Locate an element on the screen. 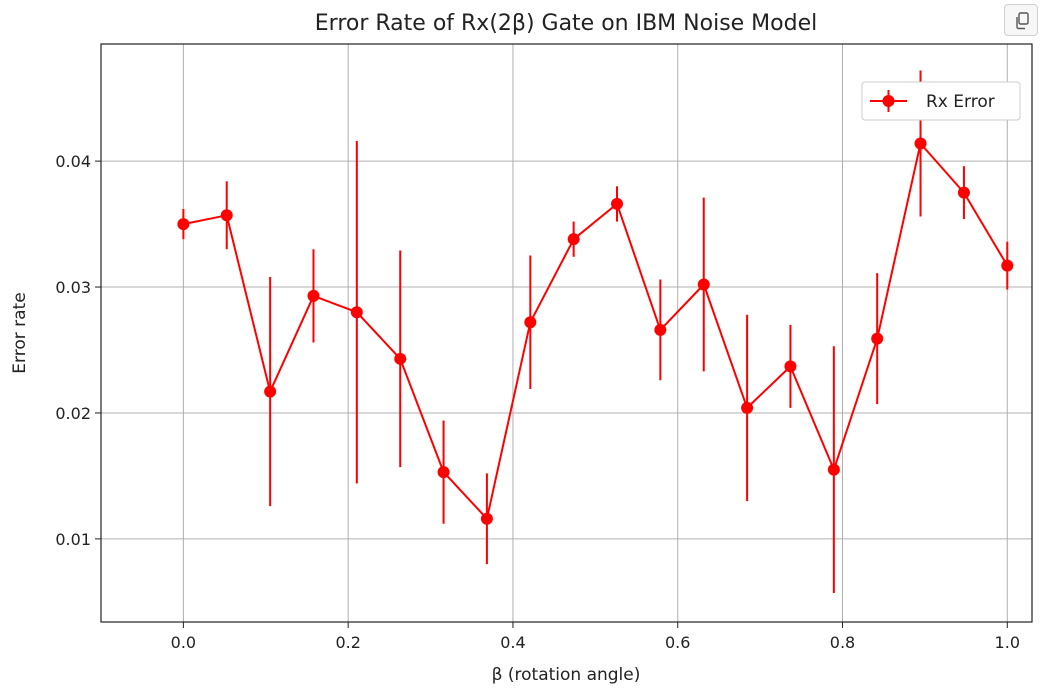 This screenshot has width=1041, height=688. copy-icon is located at coordinates (1022, 21).